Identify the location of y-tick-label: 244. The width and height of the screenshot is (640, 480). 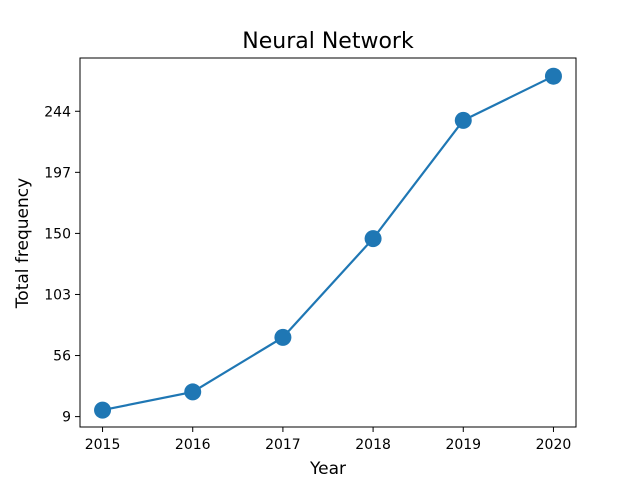
(57, 112).